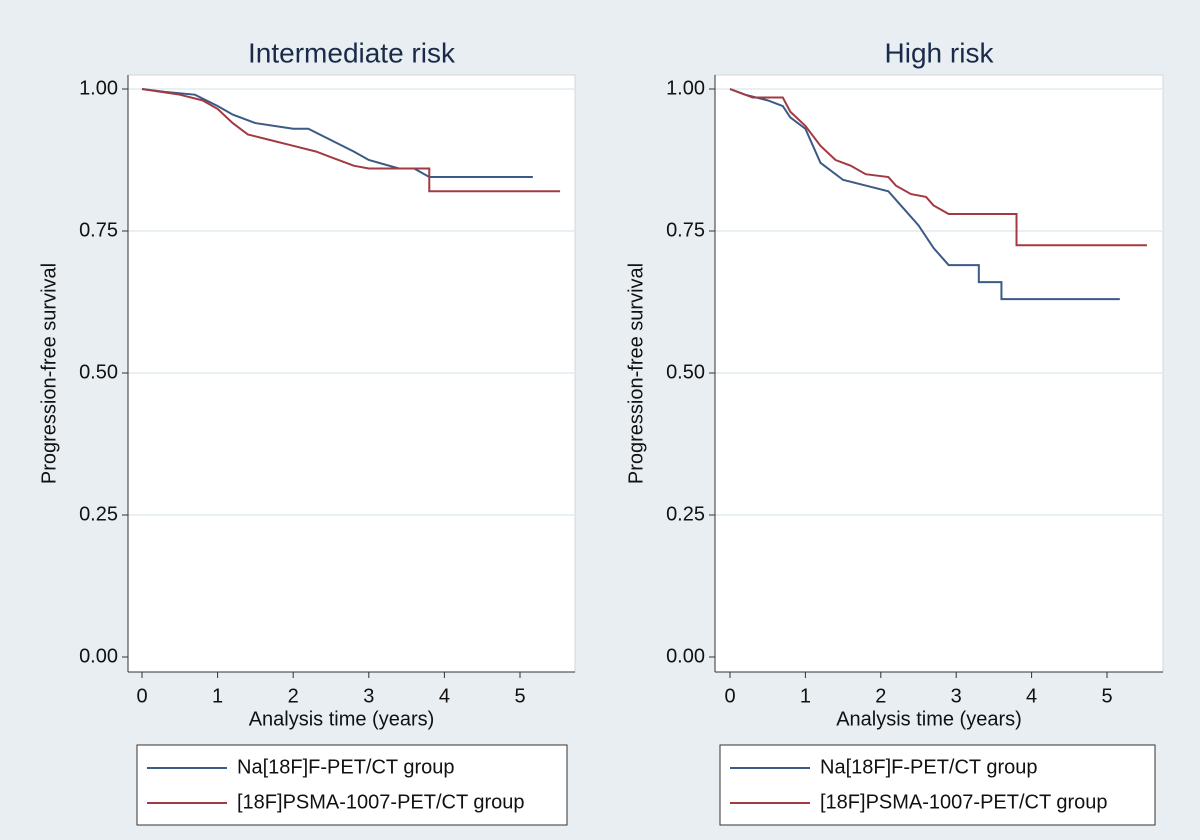  I want to click on chart-title: High risk, so click(940, 52).